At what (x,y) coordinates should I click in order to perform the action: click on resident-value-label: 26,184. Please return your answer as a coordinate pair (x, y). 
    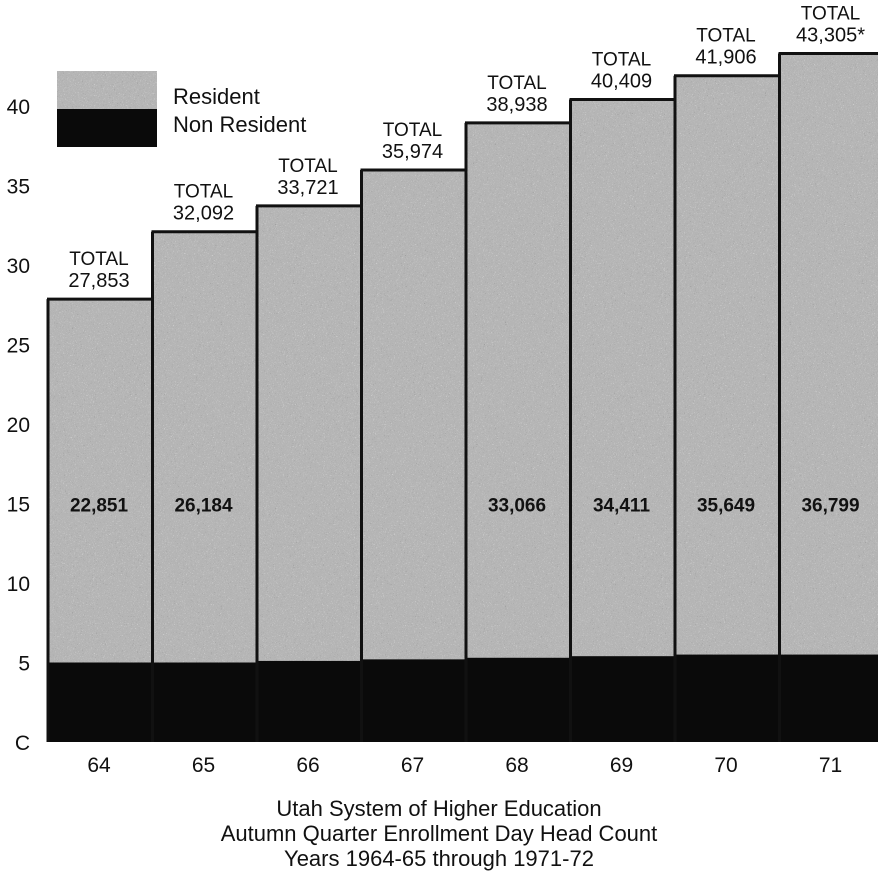
    Looking at the image, I should click on (203, 506).